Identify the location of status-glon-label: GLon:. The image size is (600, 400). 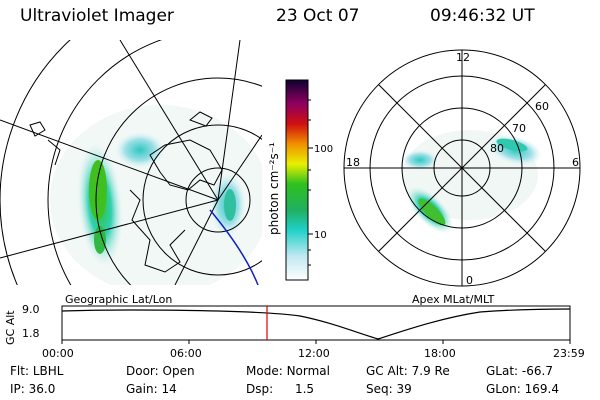
(503, 389).